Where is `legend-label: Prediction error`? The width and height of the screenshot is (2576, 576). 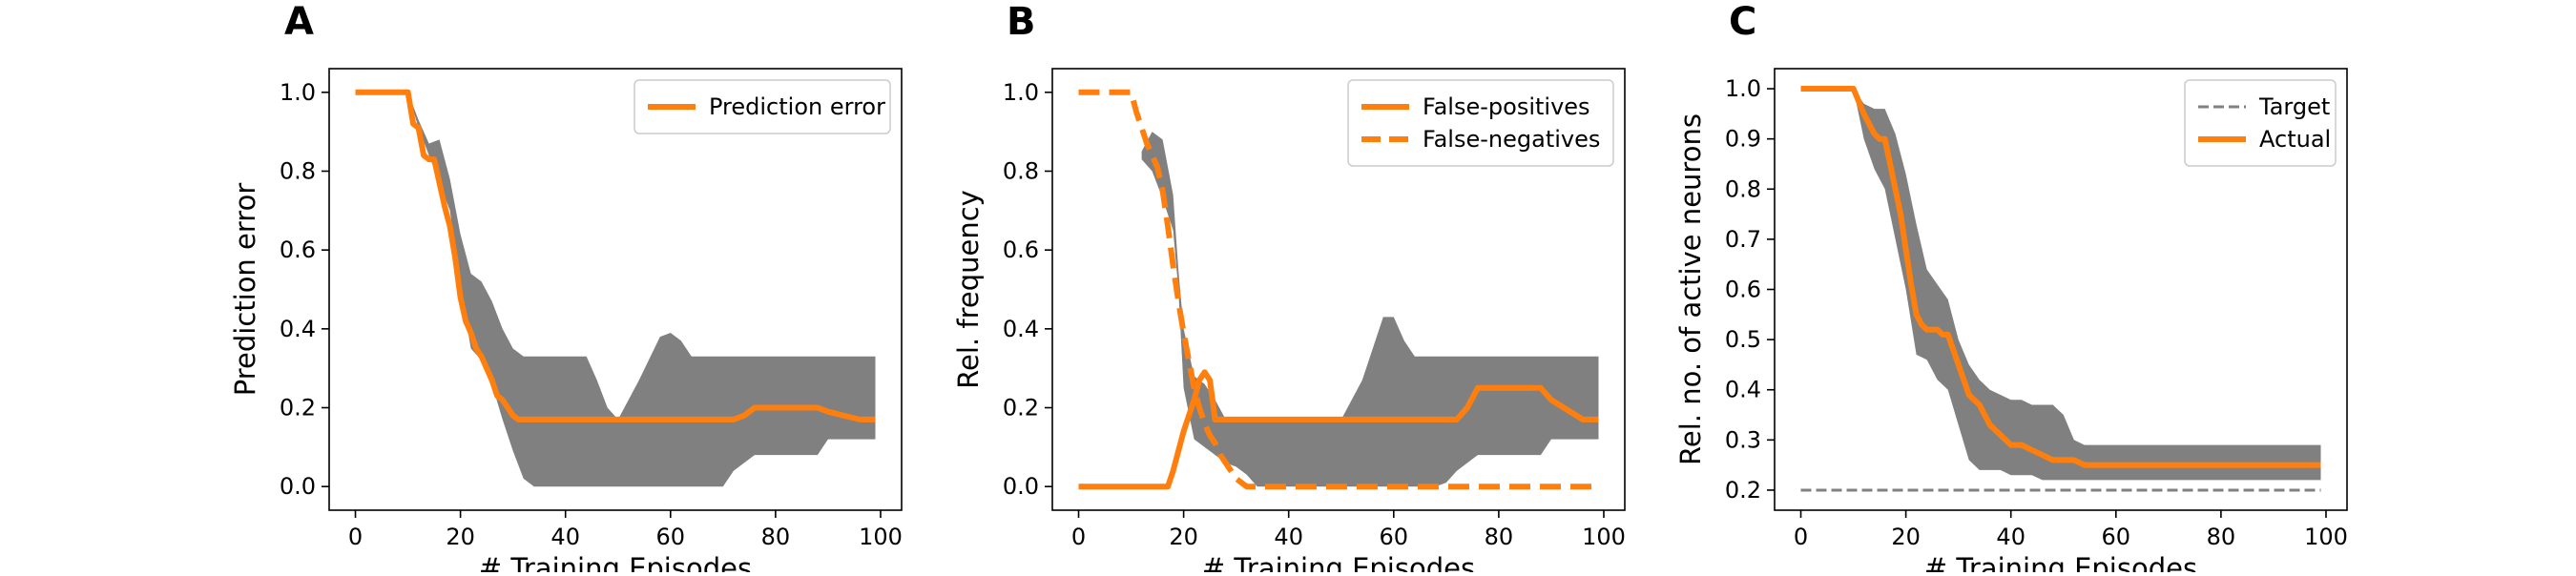
legend-label: Prediction error is located at coordinates (797, 107).